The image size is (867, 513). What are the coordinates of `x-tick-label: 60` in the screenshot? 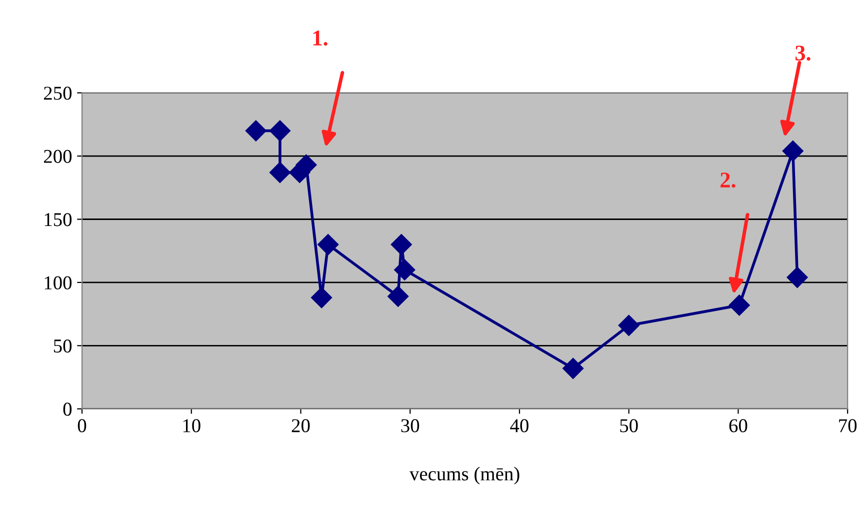 It's located at (738, 425).